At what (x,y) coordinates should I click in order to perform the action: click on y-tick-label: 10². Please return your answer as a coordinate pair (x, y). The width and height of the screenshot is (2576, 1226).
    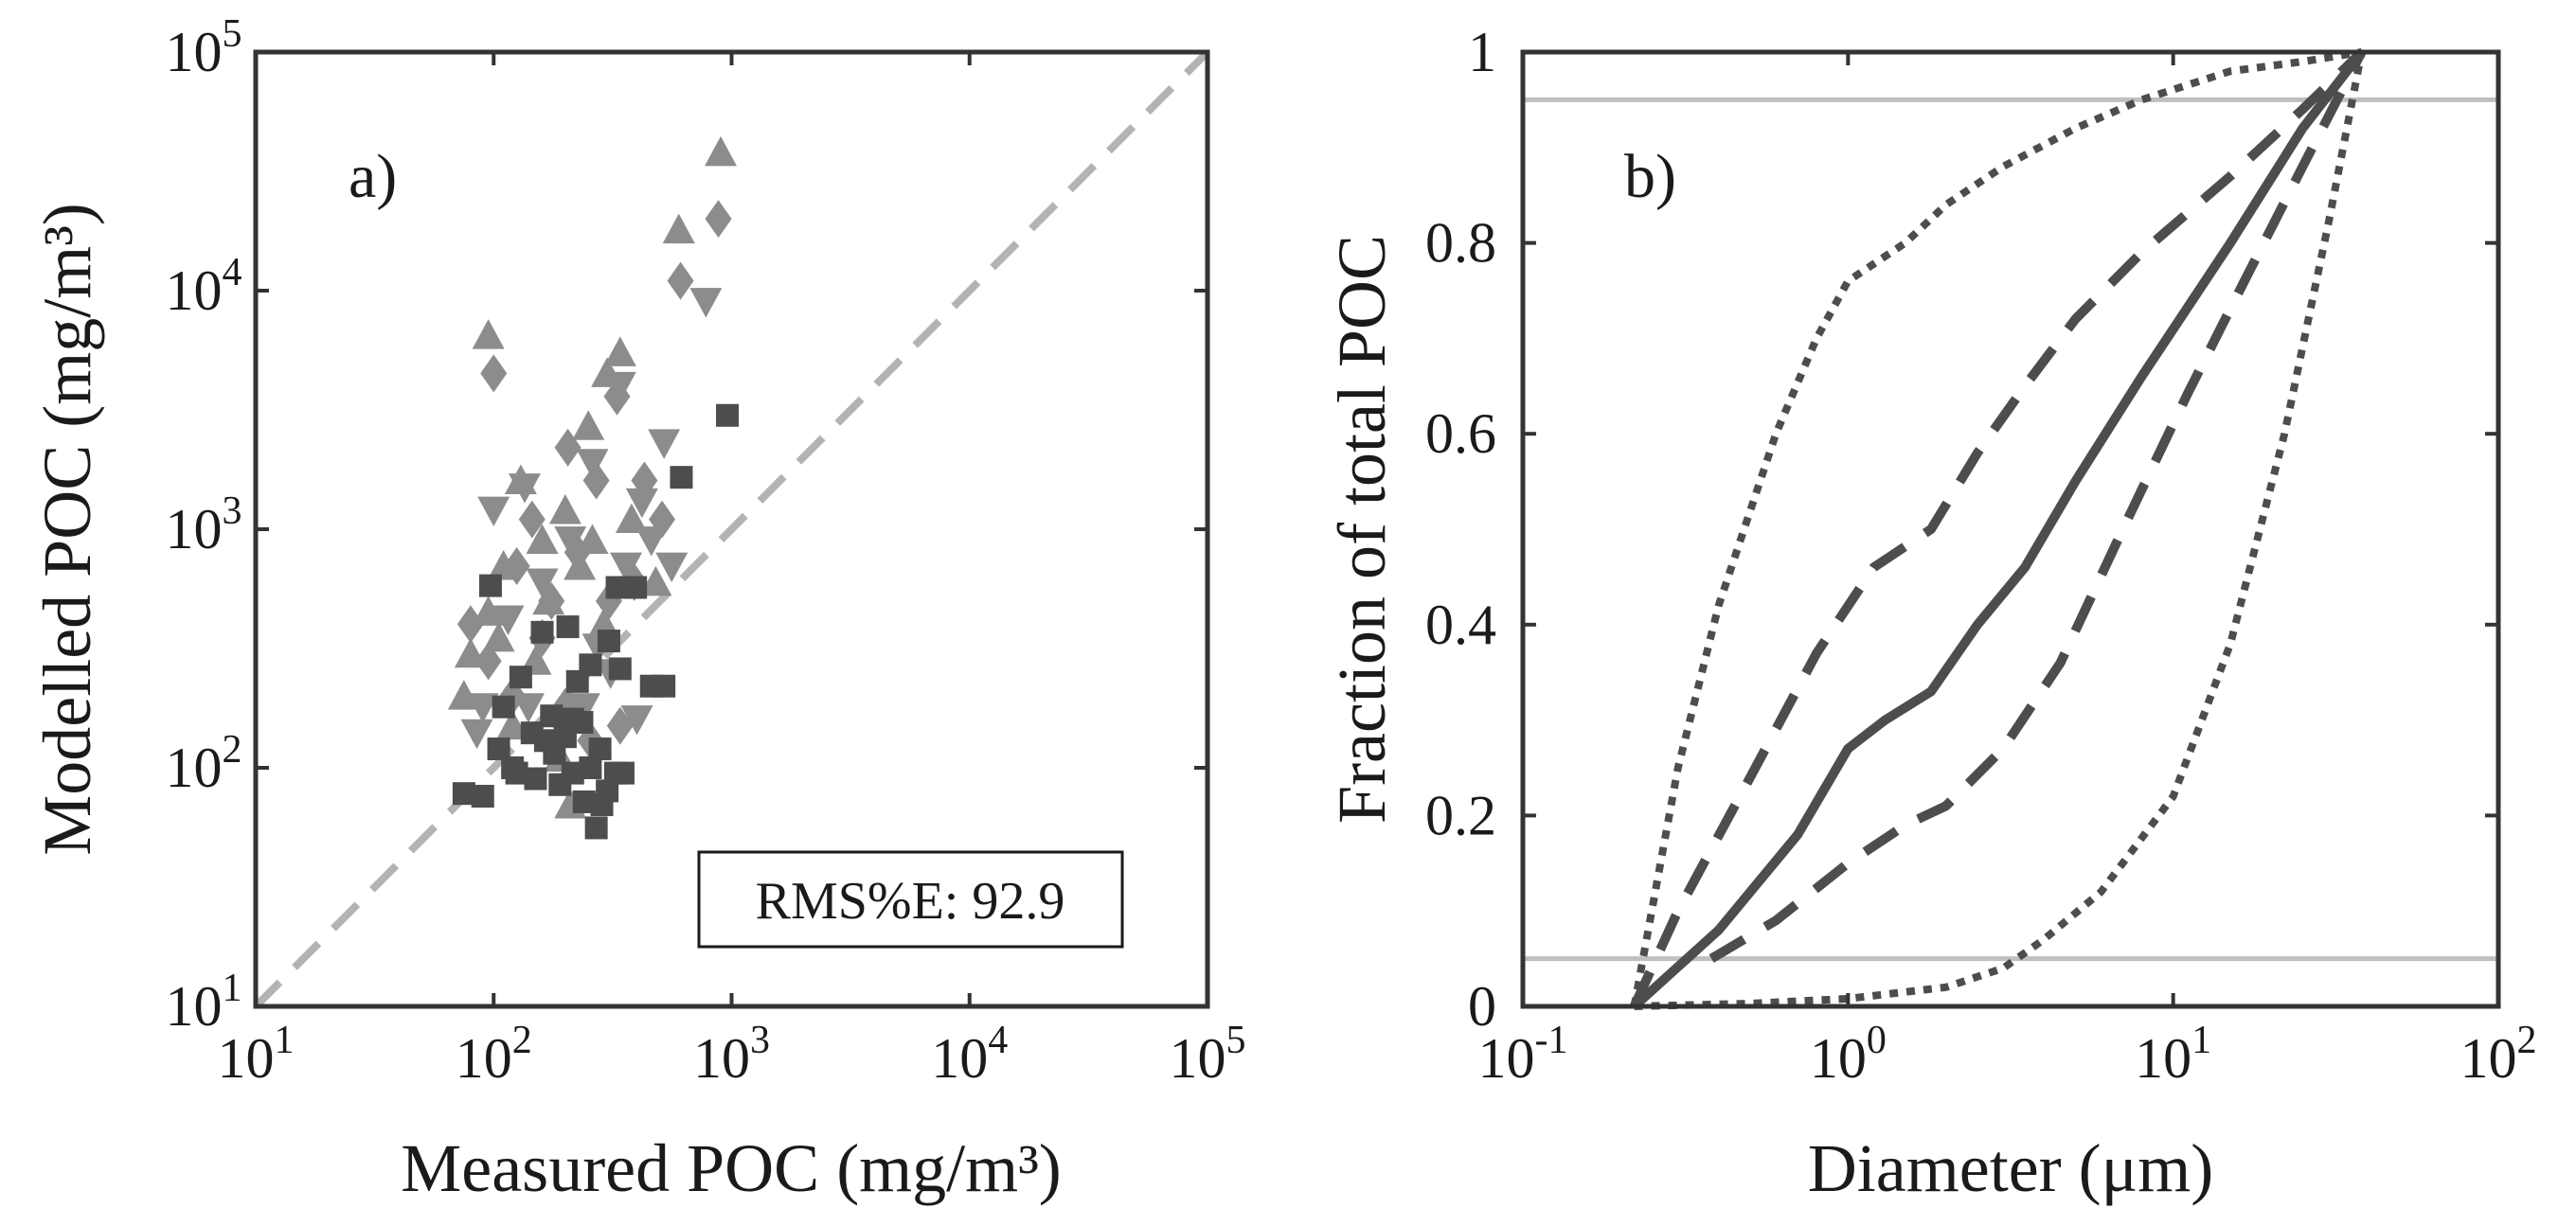
    Looking at the image, I should click on (204, 763).